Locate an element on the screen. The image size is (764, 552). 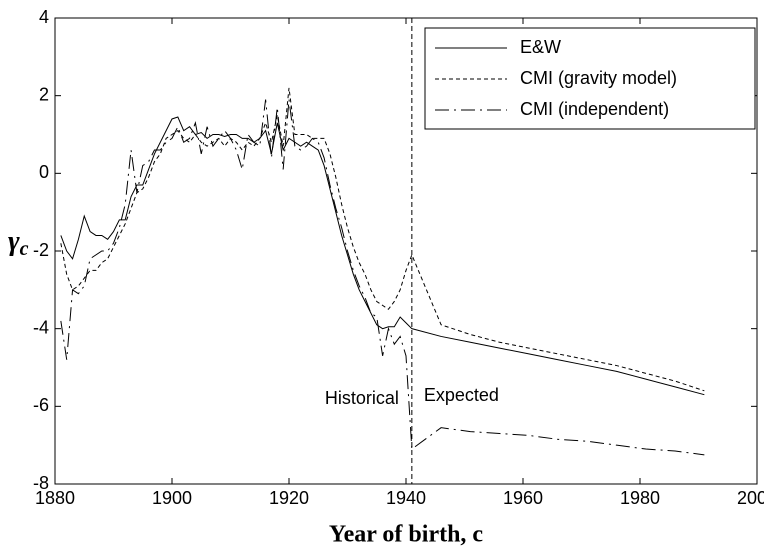
legend-label: CMI (gravity model) is located at coordinates (598, 78).